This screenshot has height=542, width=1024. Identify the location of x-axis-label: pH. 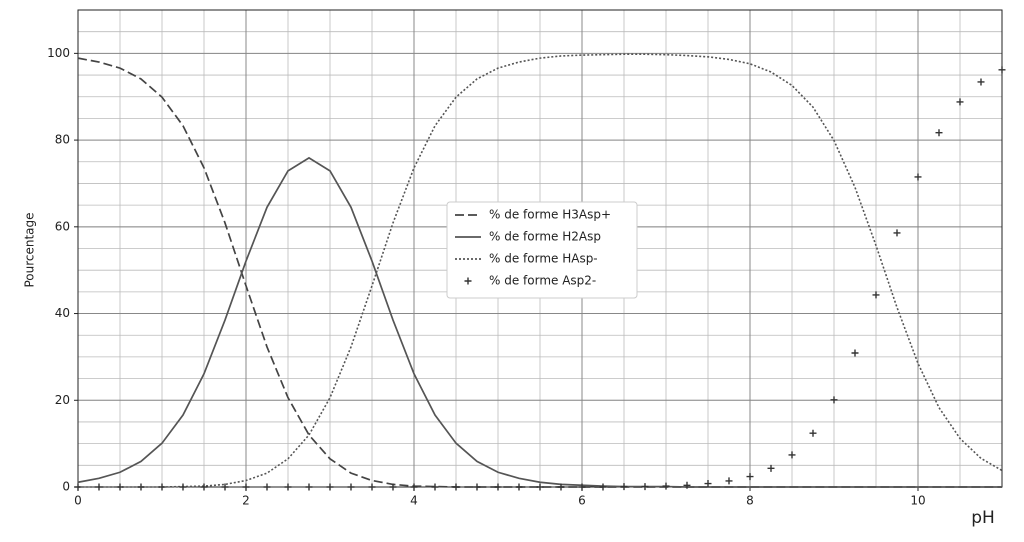
(983, 518).